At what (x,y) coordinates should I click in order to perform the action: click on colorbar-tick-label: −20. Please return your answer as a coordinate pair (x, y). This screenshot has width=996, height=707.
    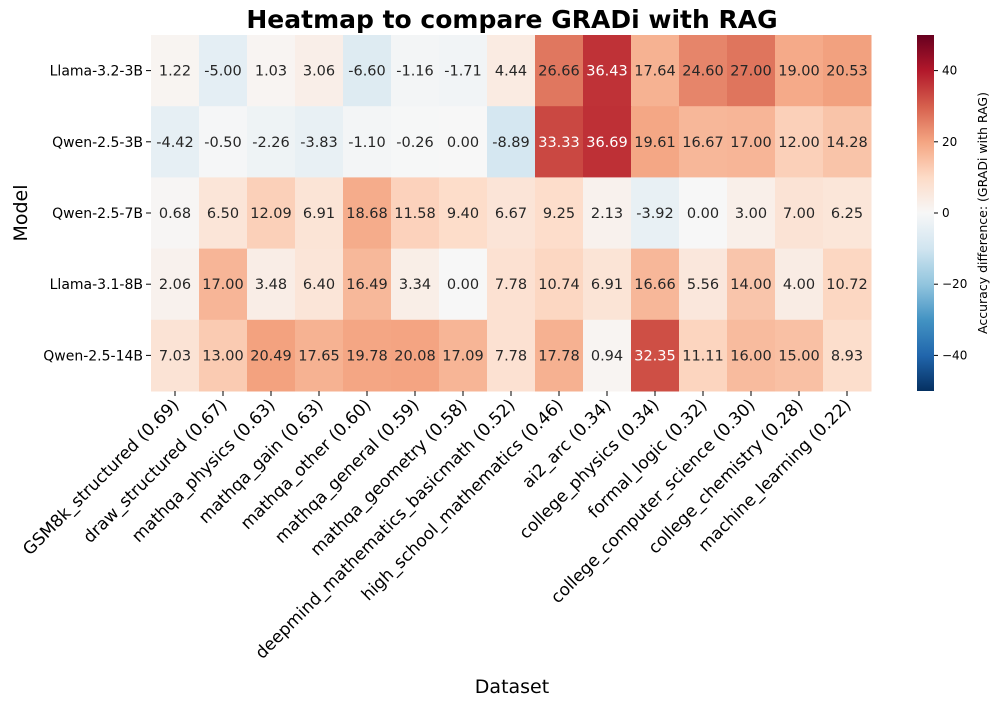
    Looking at the image, I should click on (954, 284).